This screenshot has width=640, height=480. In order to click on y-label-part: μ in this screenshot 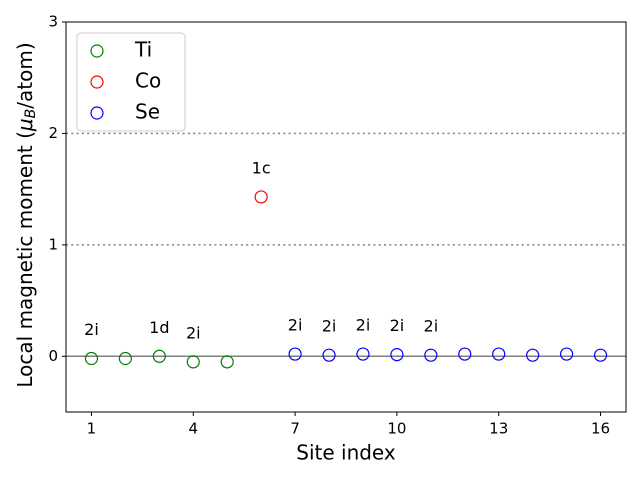, I will do `click(25, 125)`.